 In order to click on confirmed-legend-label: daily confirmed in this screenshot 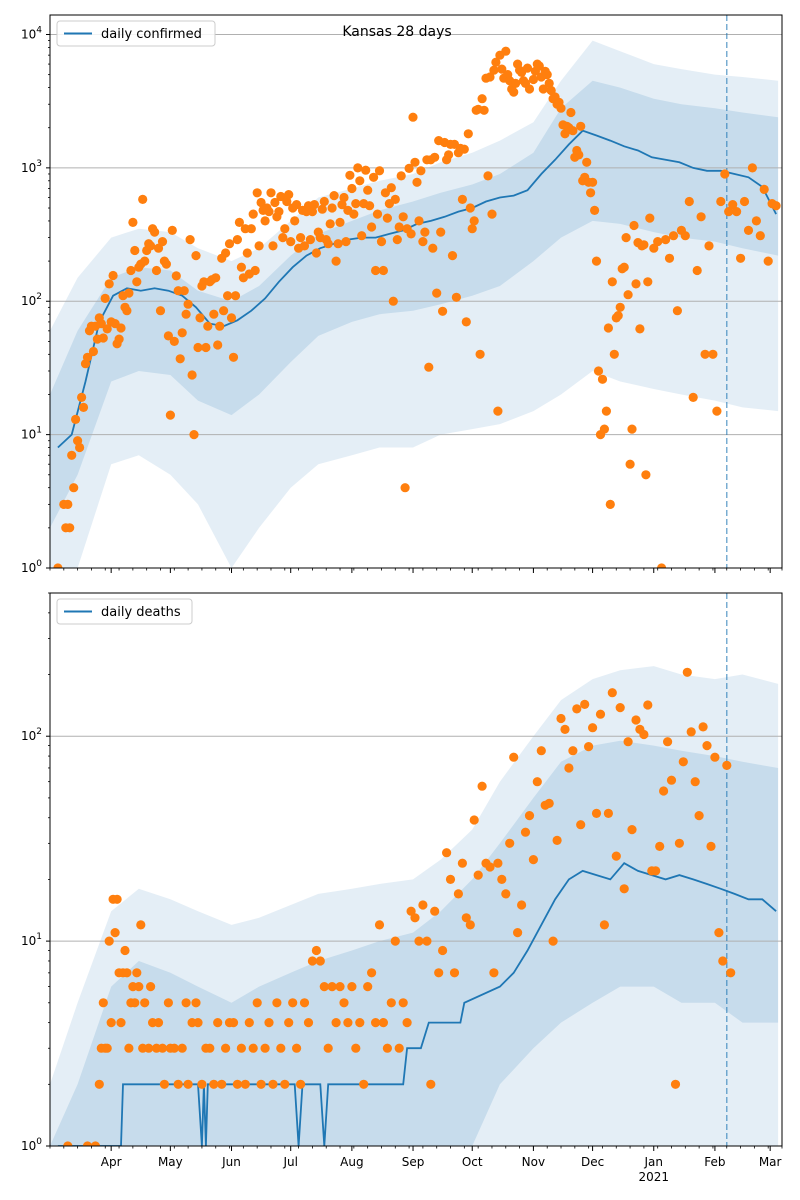, I will do `click(151, 34)`.